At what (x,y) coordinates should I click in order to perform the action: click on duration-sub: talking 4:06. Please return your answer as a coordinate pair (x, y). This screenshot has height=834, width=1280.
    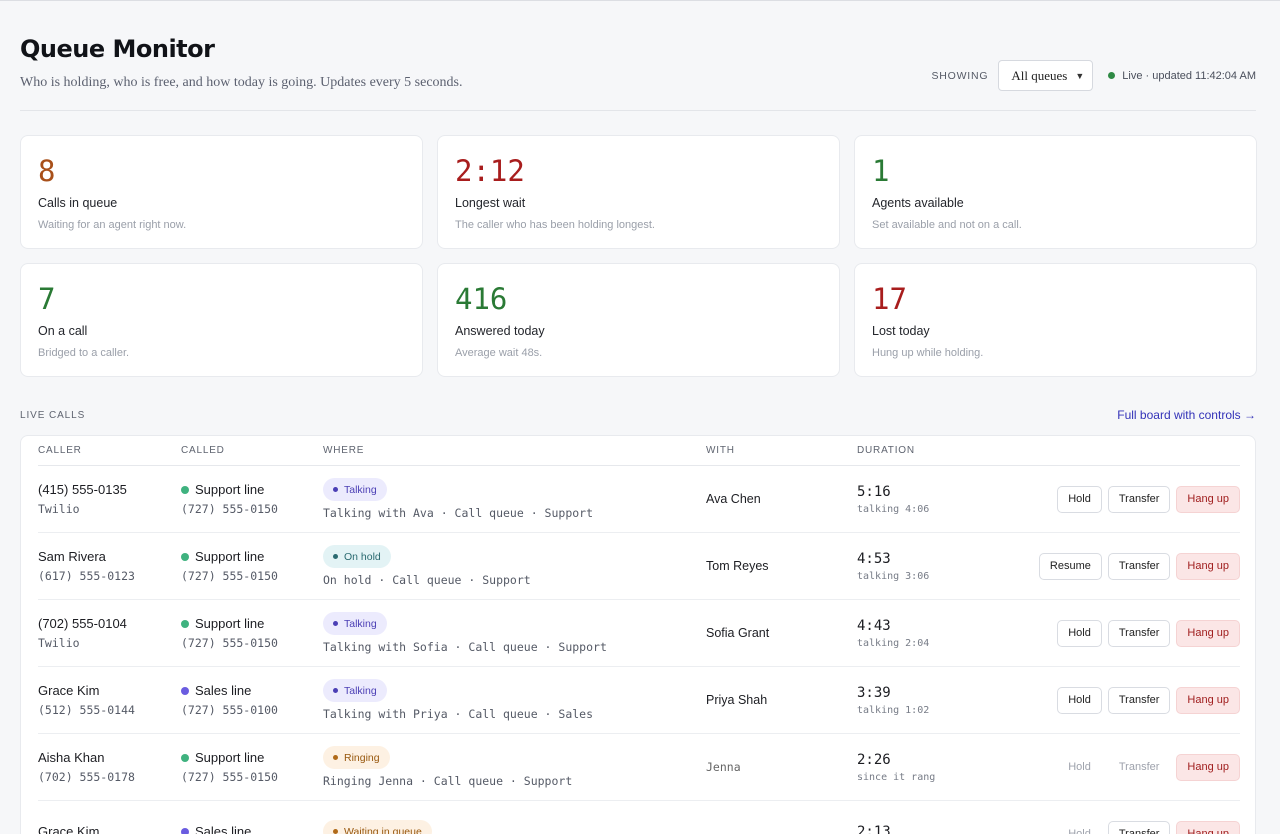
    Looking at the image, I should click on (893, 509).